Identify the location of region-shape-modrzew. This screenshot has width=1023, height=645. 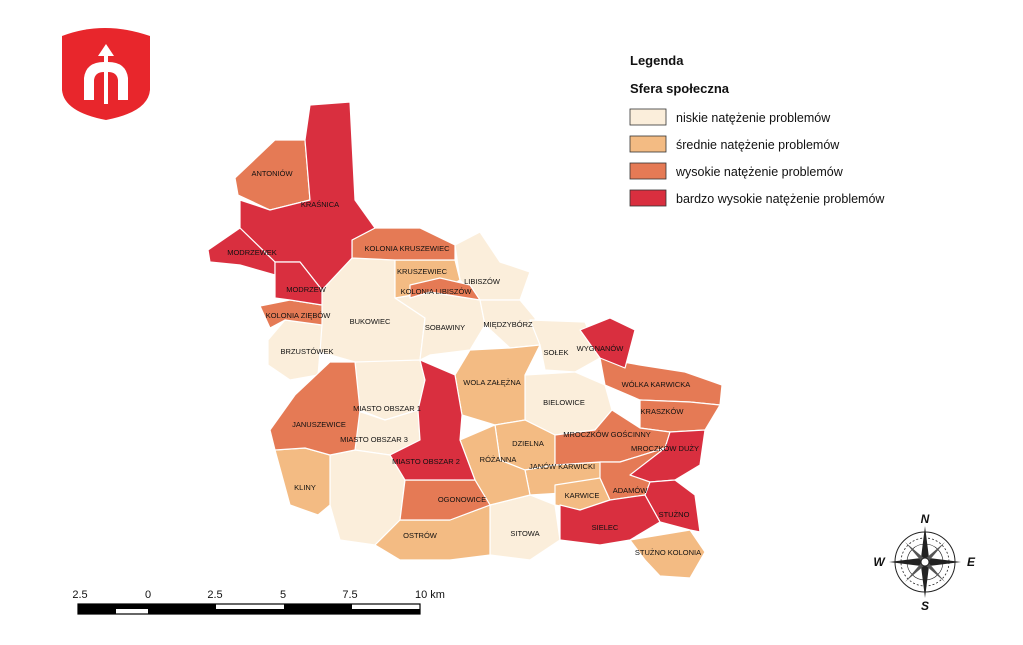
(298, 283).